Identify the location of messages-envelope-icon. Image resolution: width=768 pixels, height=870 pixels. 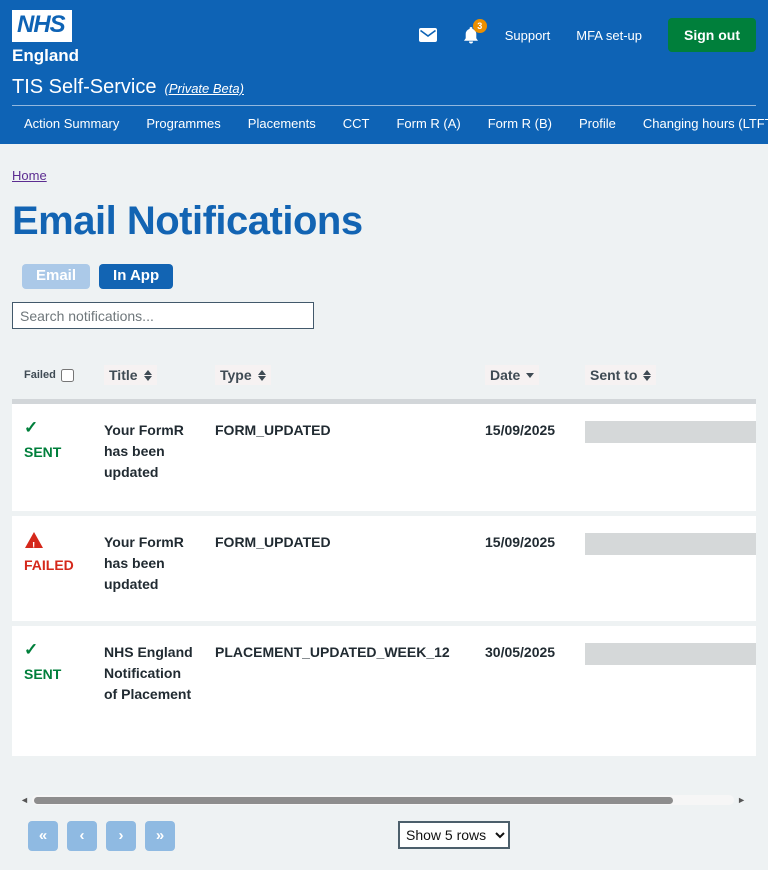
(427, 35).